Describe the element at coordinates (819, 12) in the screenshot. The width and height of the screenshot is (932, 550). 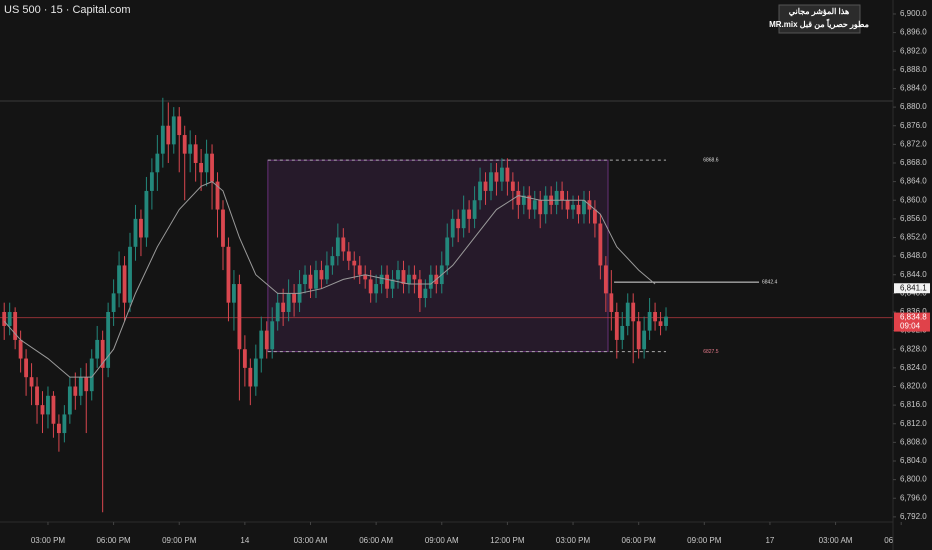
I see `note-line: هذا المؤشر مجاني` at that location.